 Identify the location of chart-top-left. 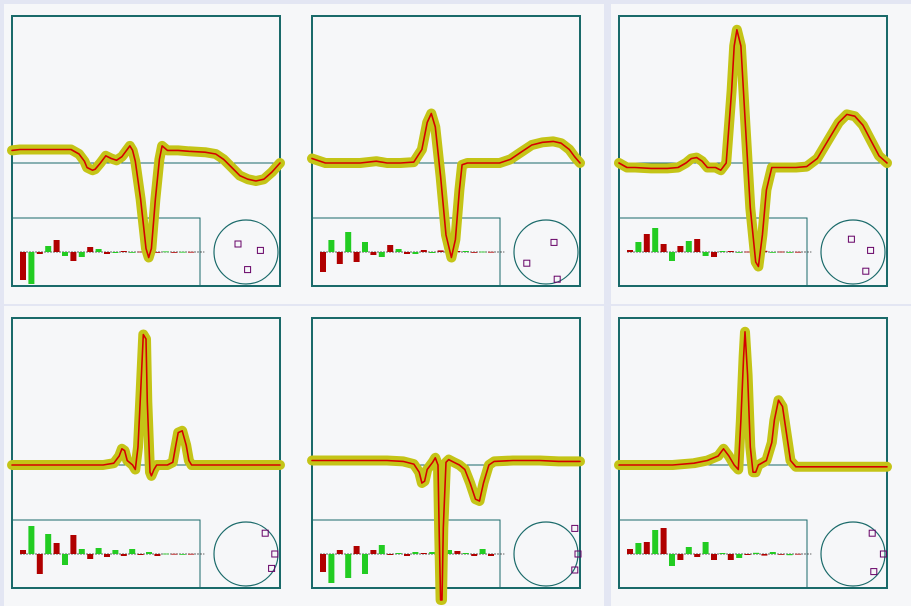
(146, 151).